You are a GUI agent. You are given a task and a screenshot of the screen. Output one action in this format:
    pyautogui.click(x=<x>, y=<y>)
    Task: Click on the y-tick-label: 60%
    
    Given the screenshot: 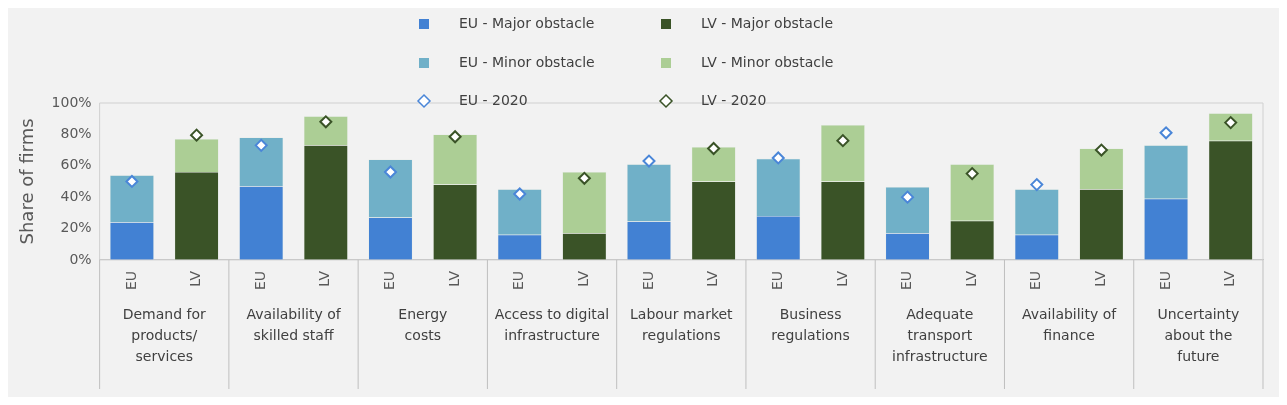 What is the action you would take?
    pyautogui.click(x=76, y=164)
    